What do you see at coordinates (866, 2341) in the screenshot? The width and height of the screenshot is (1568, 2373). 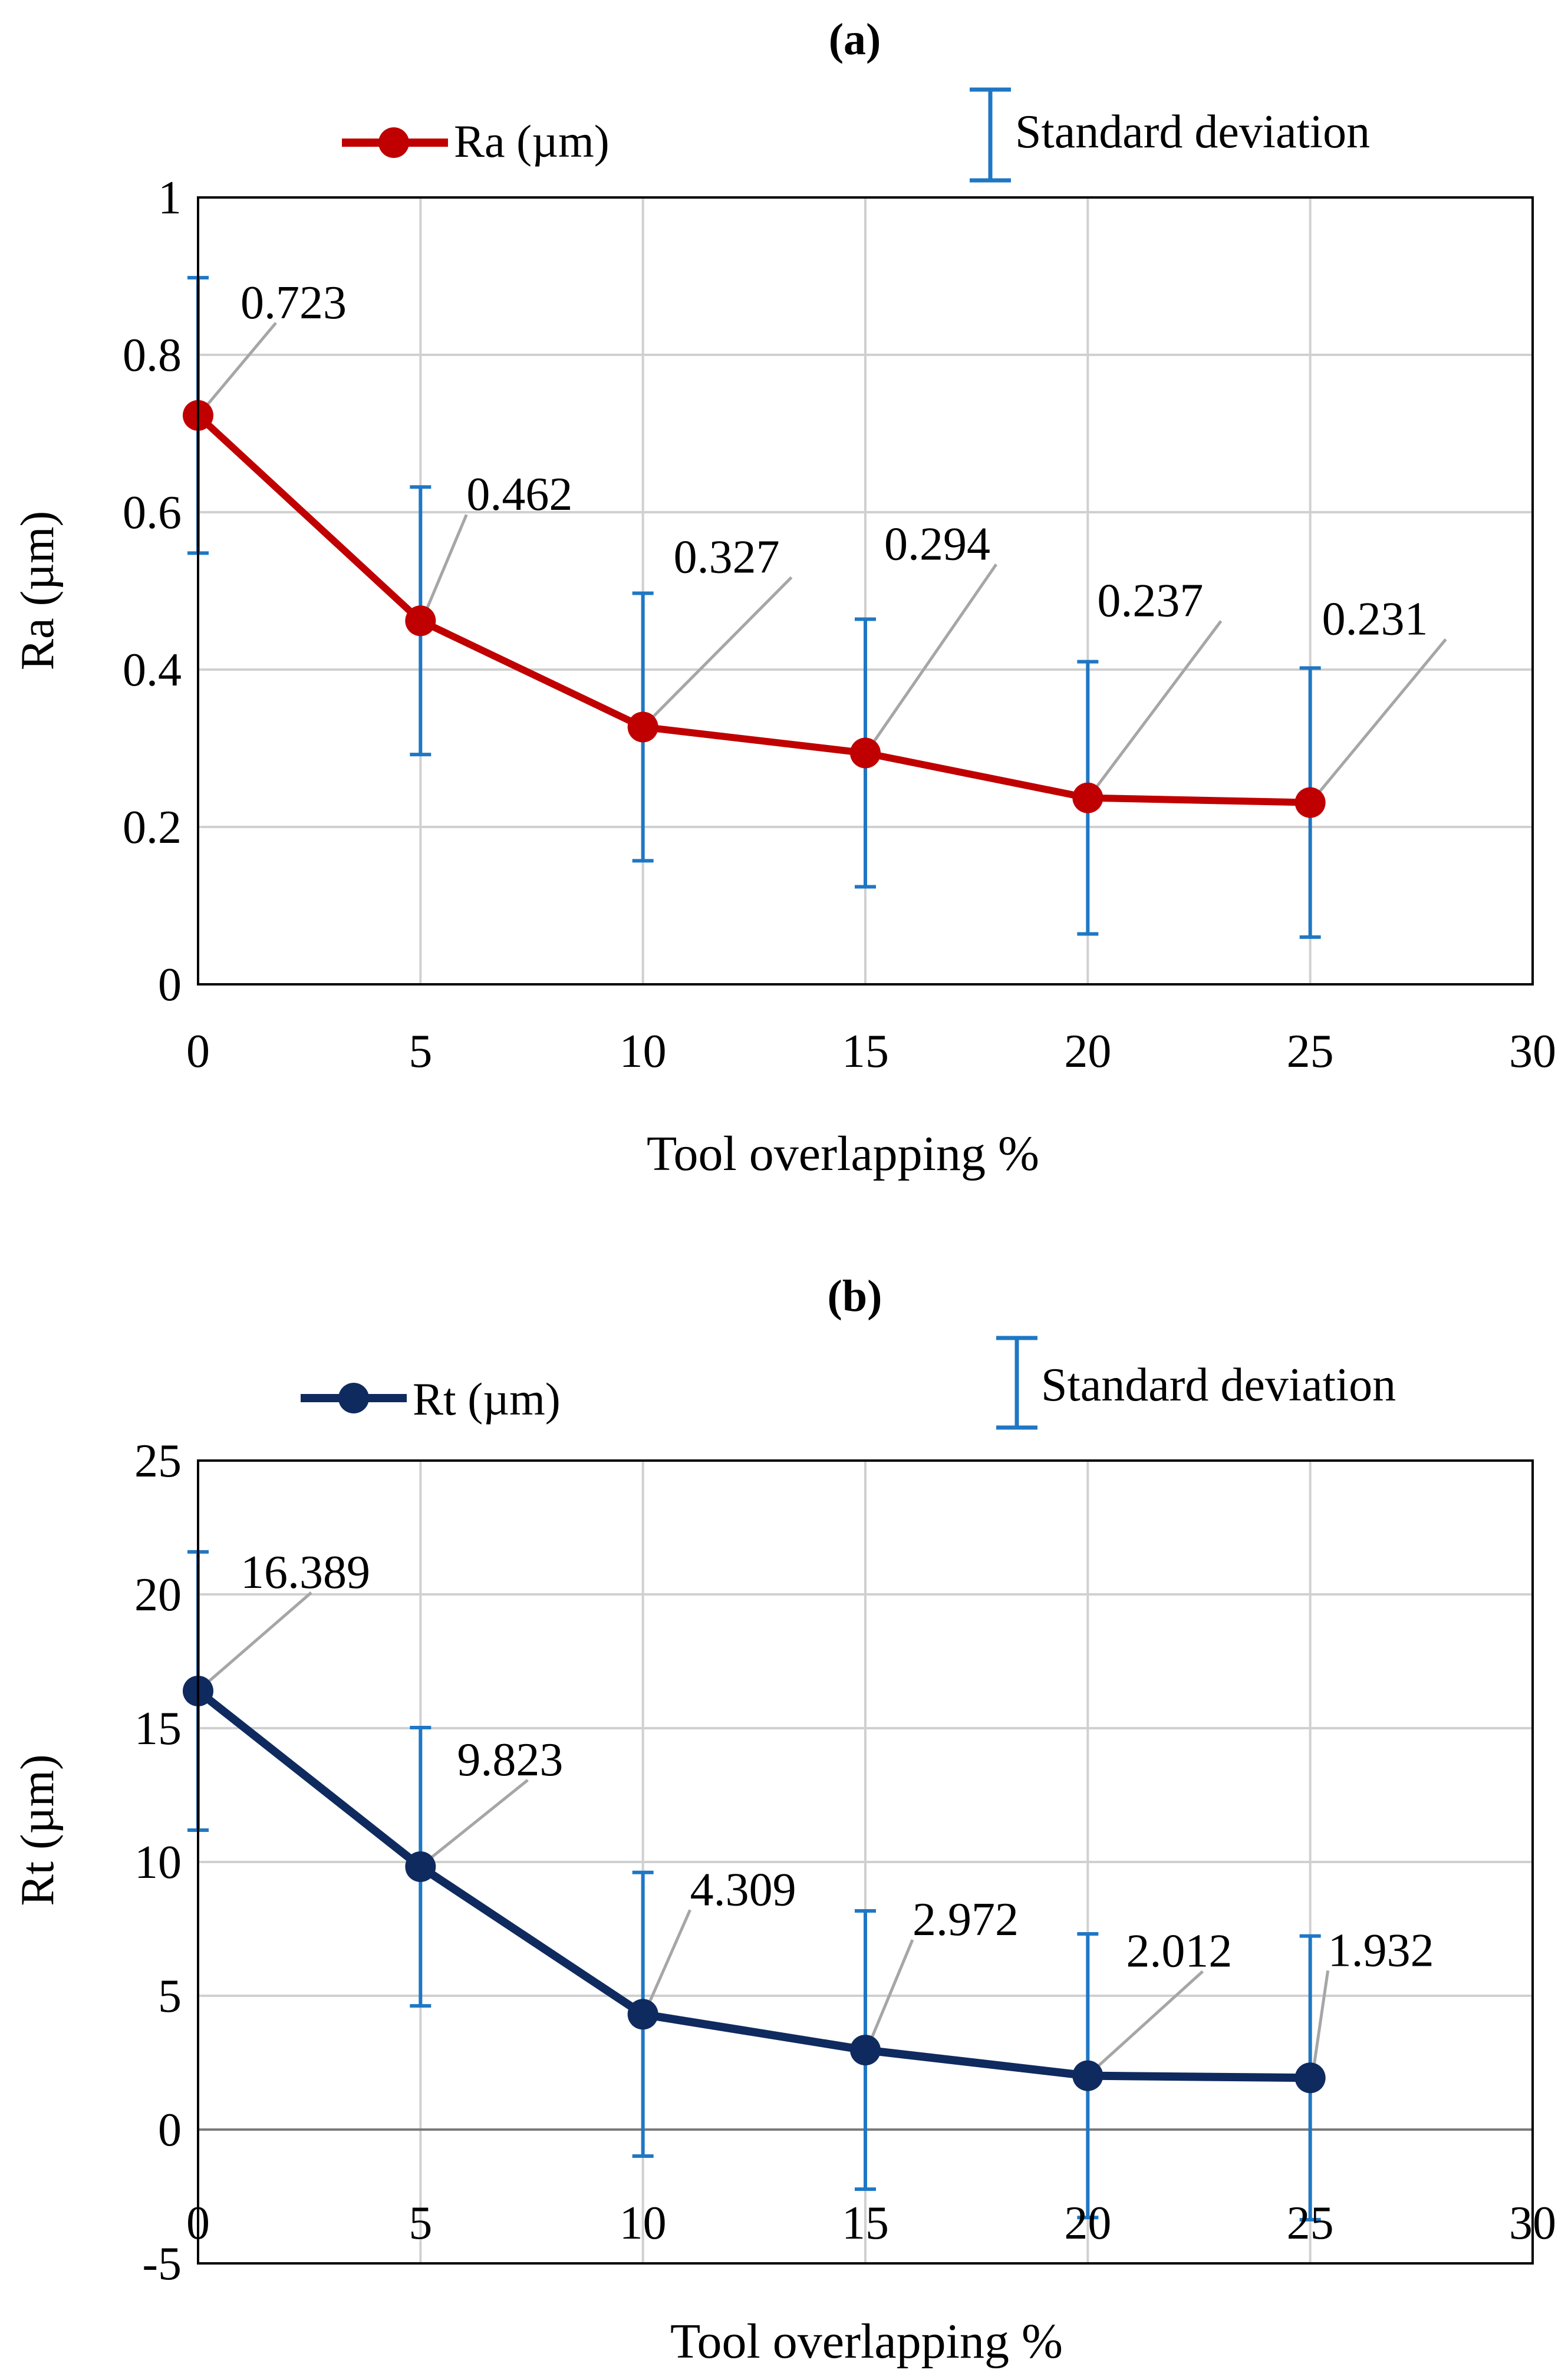 I see `panel-b-x-axis-title: Tool overlapping %` at bounding box center [866, 2341].